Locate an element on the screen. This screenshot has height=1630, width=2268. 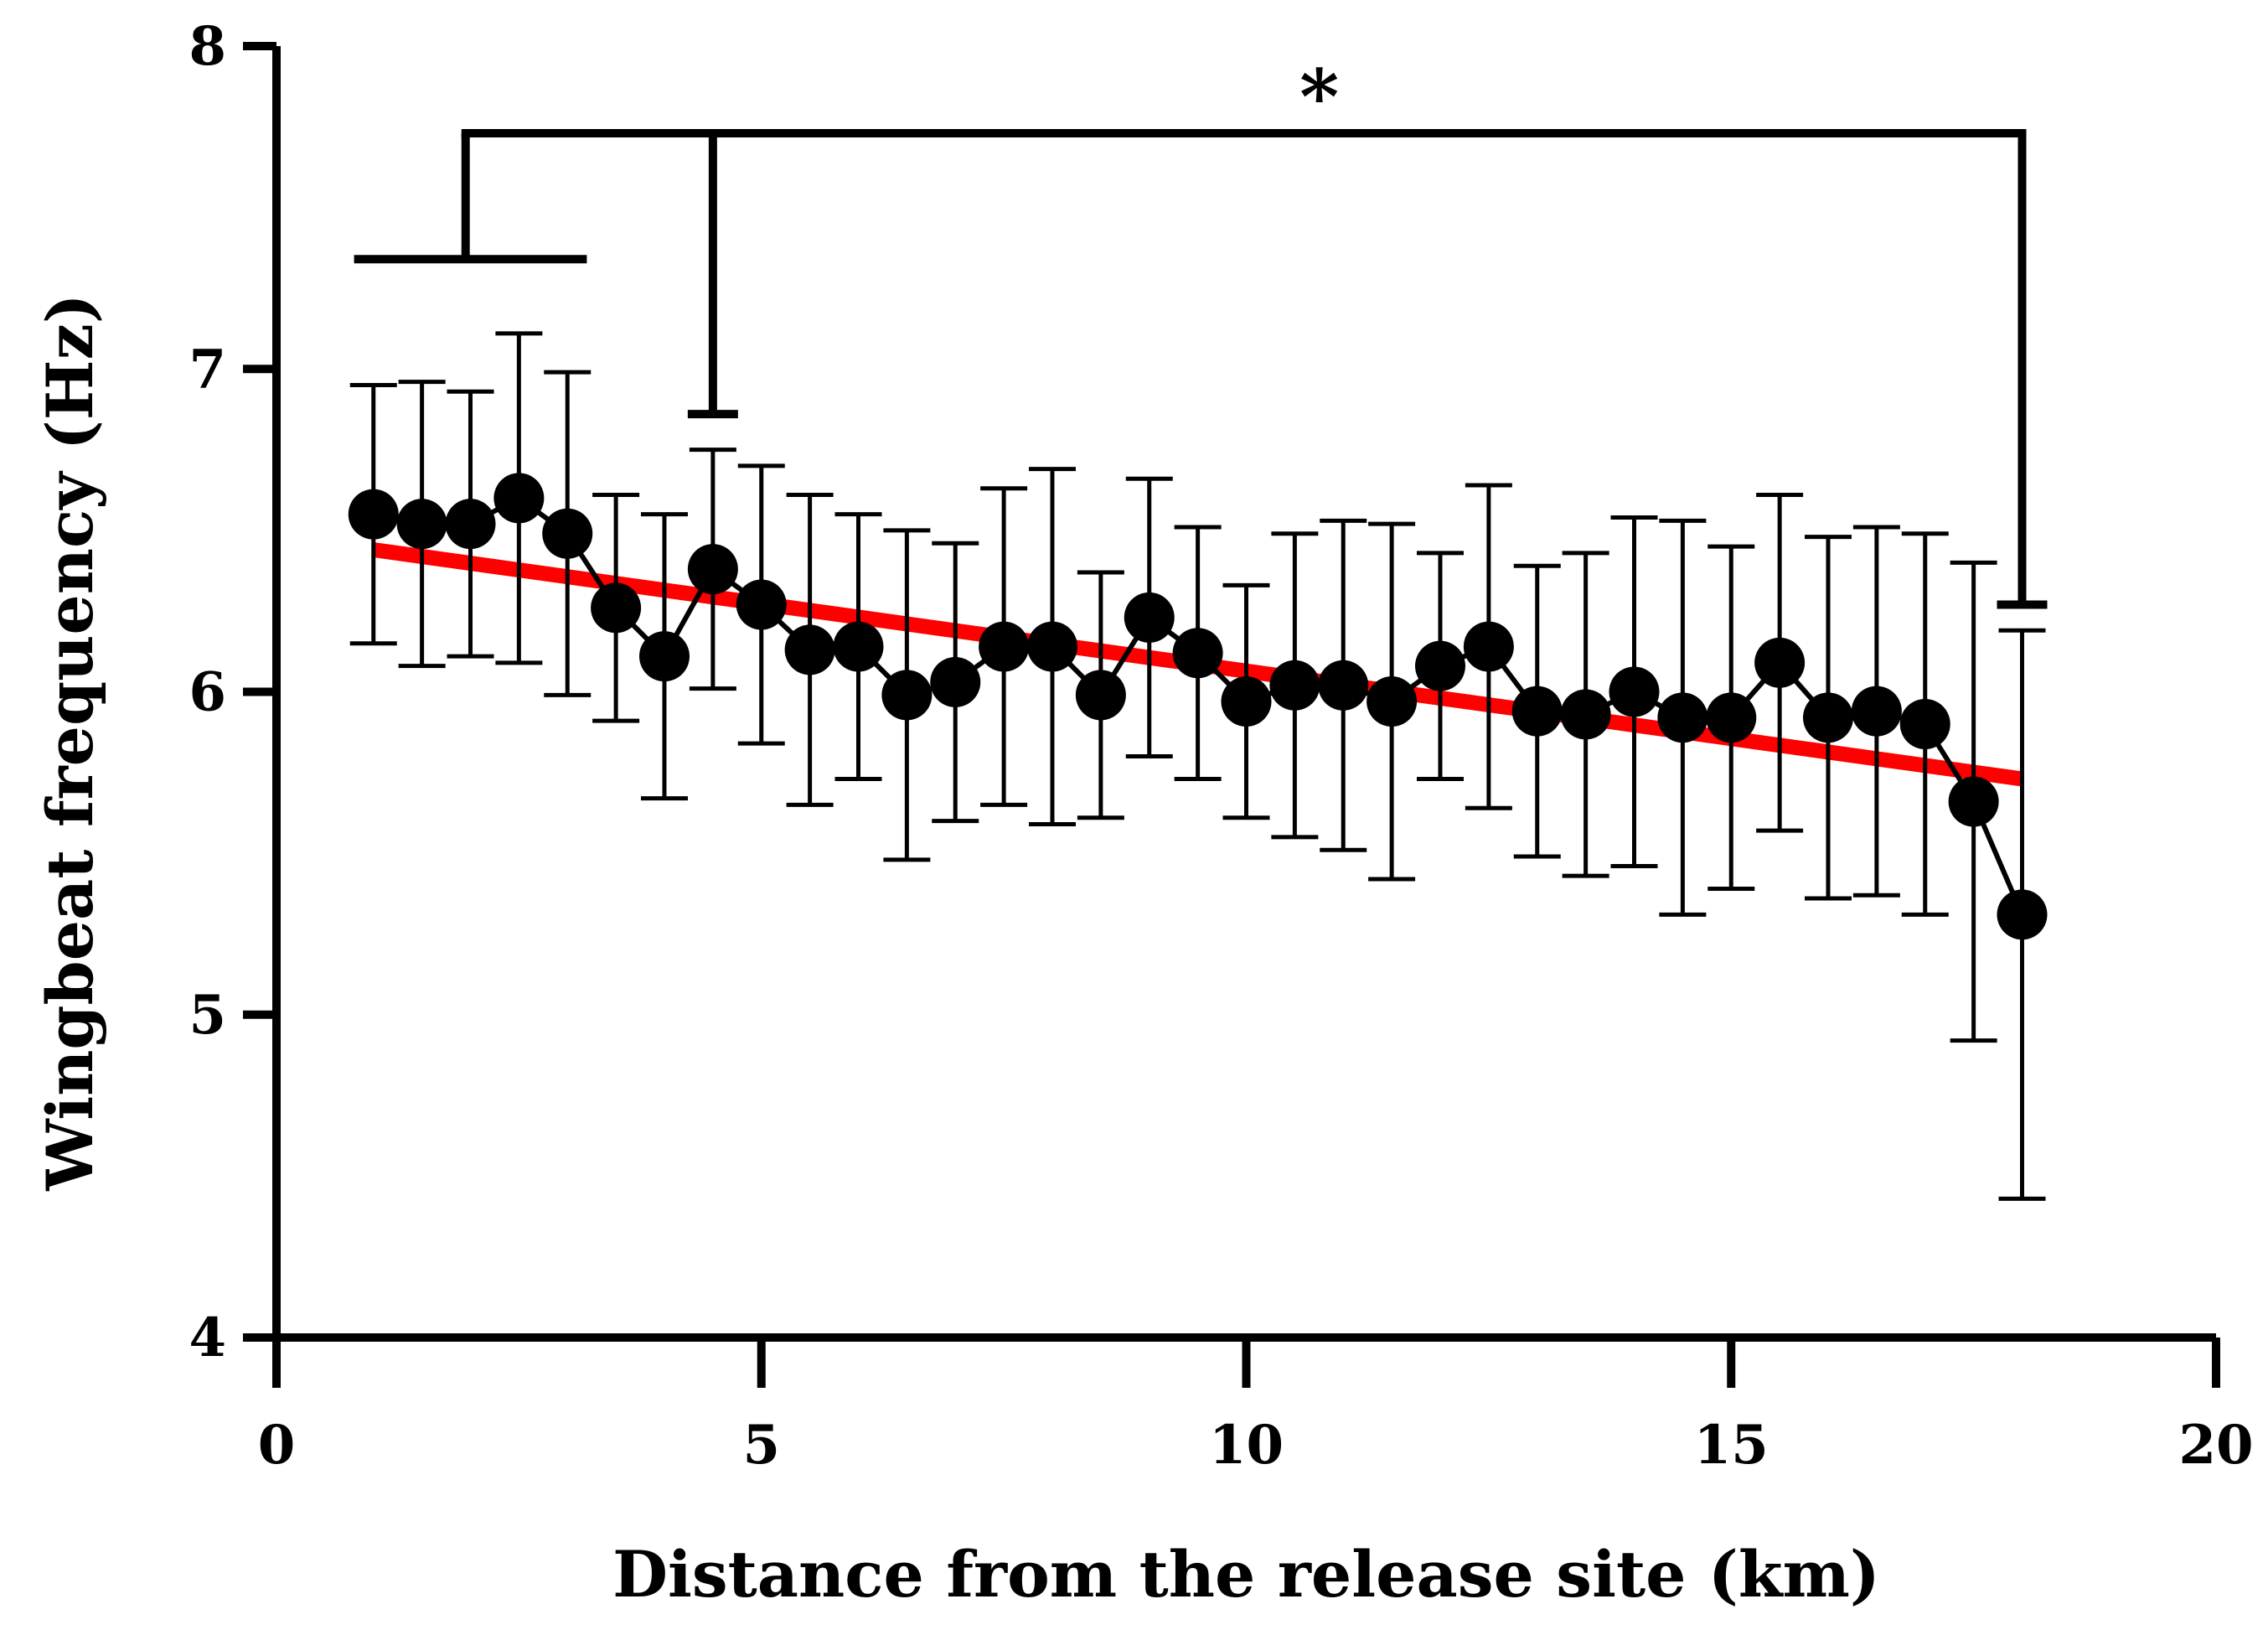
x-axis-title: Distance from the release site (km) is located at coordinates (1246, 1574).